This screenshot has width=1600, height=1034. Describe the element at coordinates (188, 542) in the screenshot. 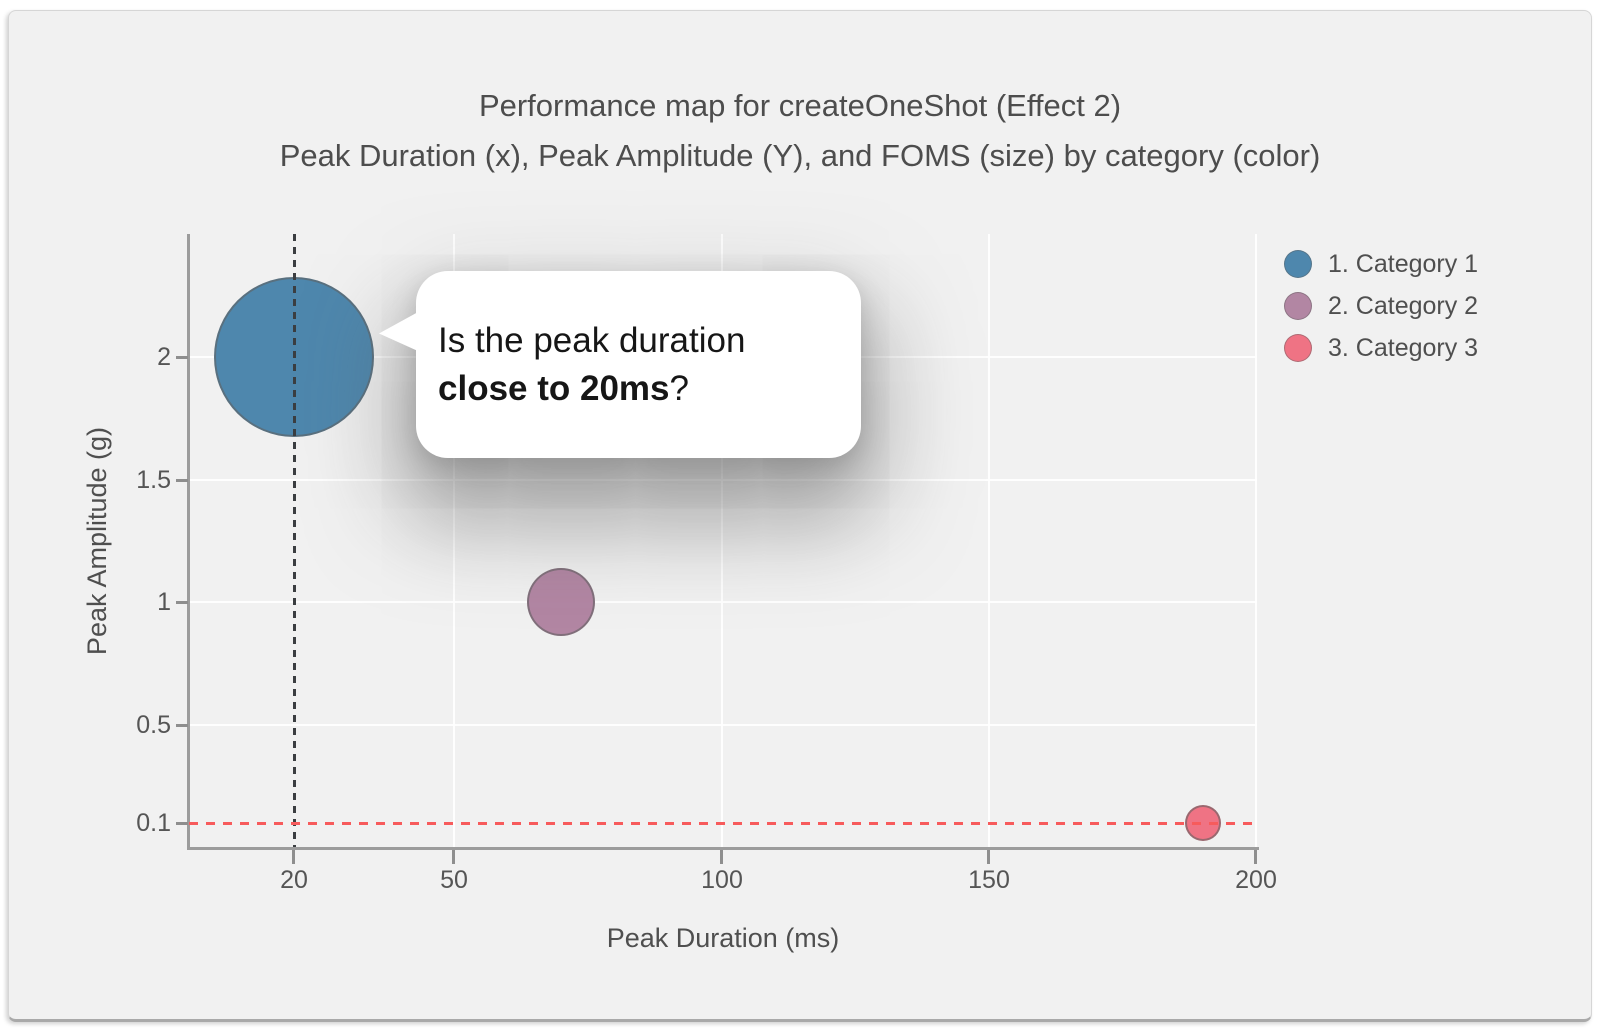

I see `y-axis-line` at that location.